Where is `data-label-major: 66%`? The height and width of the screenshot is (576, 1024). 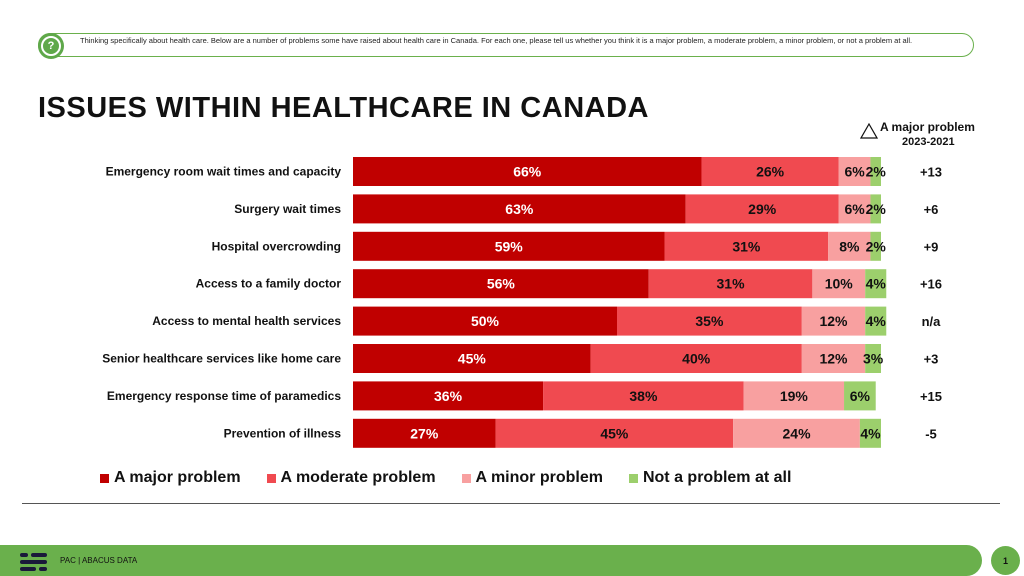 data-label-major: 66% is located at coordinates (527, 172).